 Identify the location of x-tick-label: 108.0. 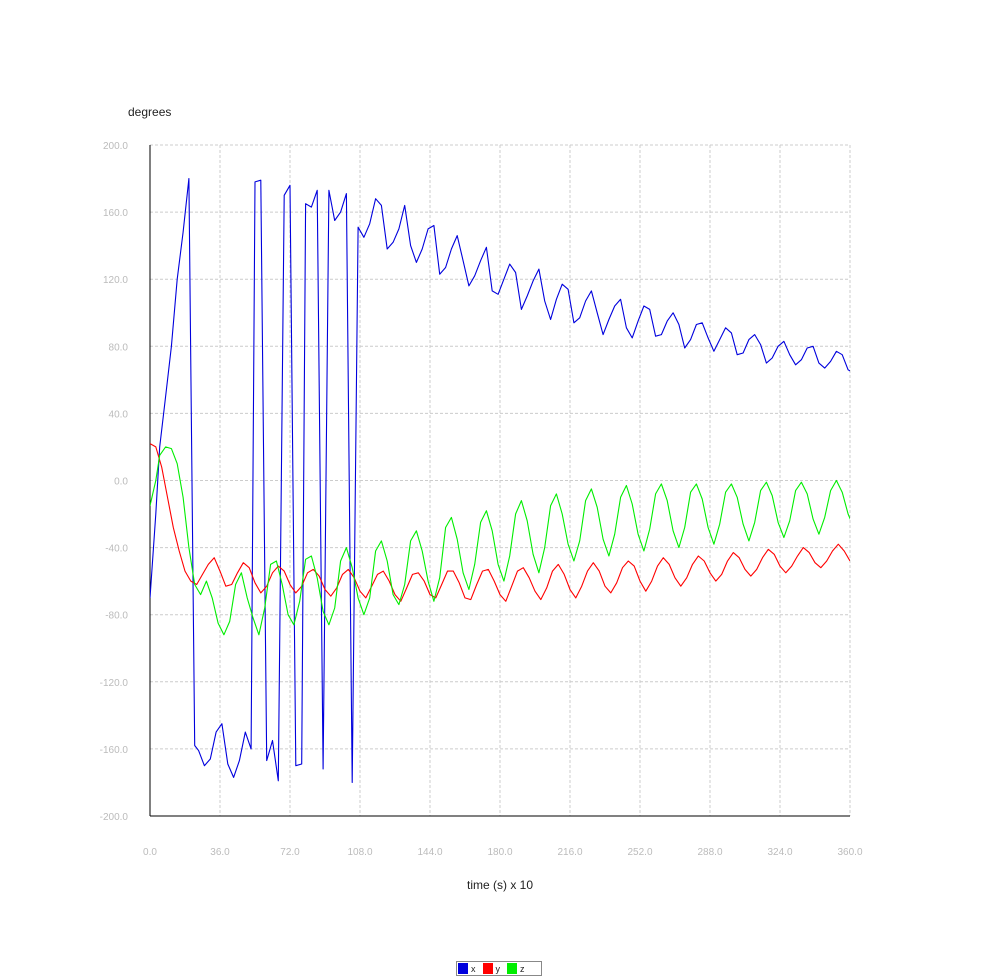
(359, 852).